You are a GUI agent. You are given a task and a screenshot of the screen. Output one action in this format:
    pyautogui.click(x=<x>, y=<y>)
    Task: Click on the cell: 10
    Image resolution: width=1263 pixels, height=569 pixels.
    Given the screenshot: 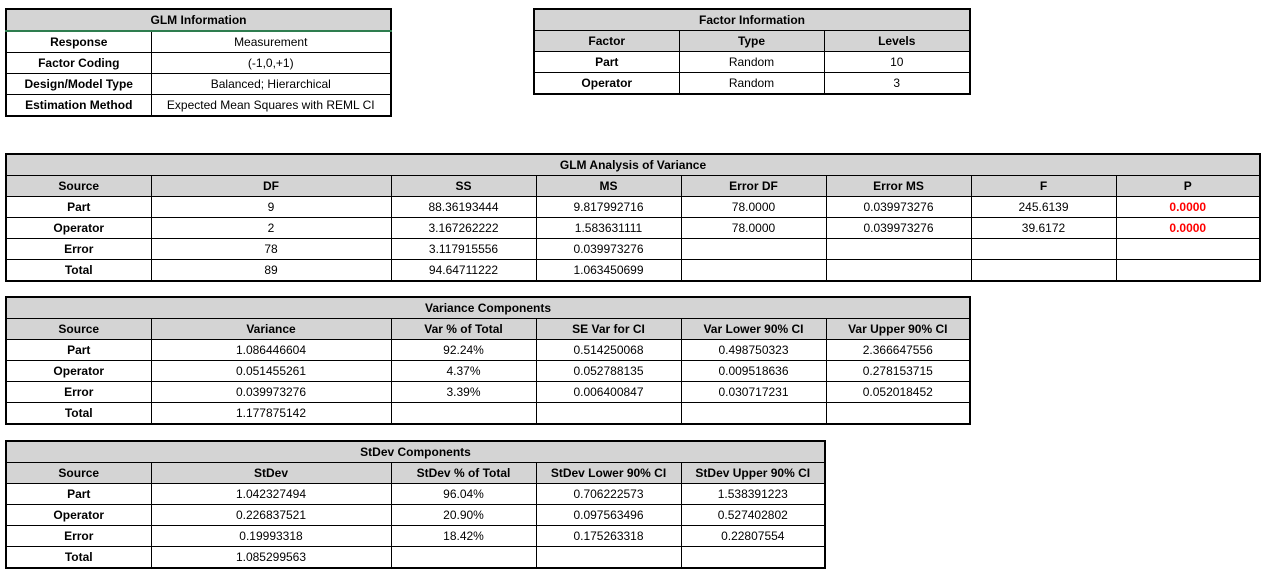 What is the action you would take?
    pyautogui.click(x=897, y=62)
    